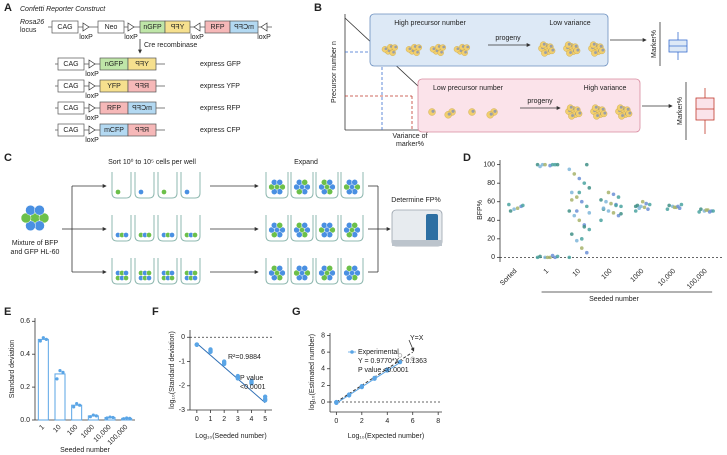 The width and height of the screenshot is (727, 455). Describe the element at coordinates (172, 370) in the screenshot. I see `y-axis-title: log₁₀(Standard deviation)` at that location.